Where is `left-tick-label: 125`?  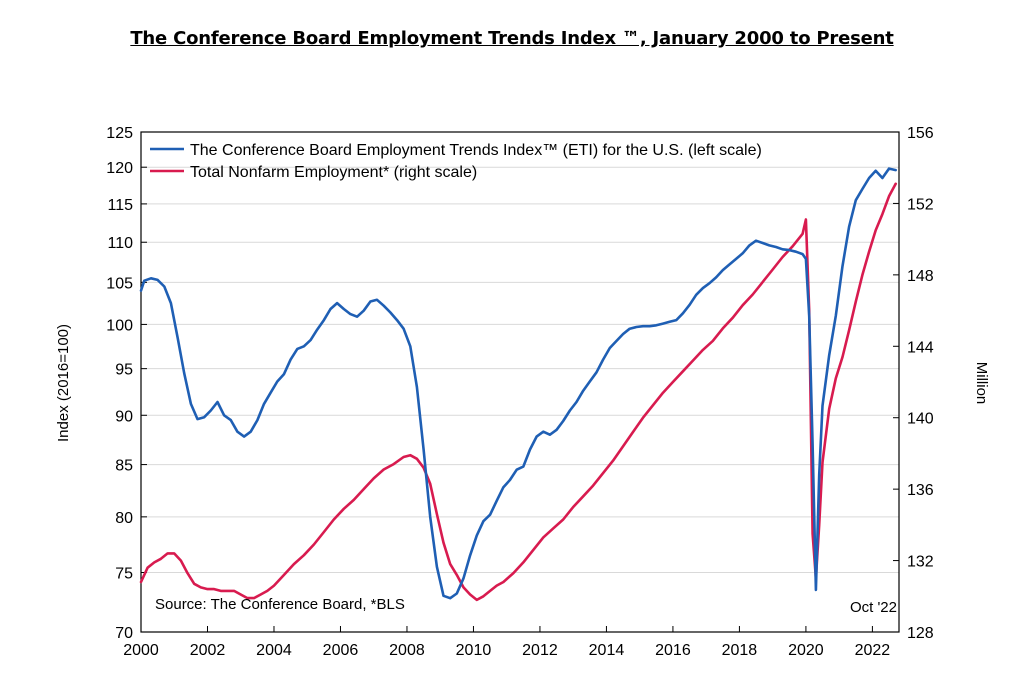
left-tick-label: 125 is located at coordinates (119, 133).